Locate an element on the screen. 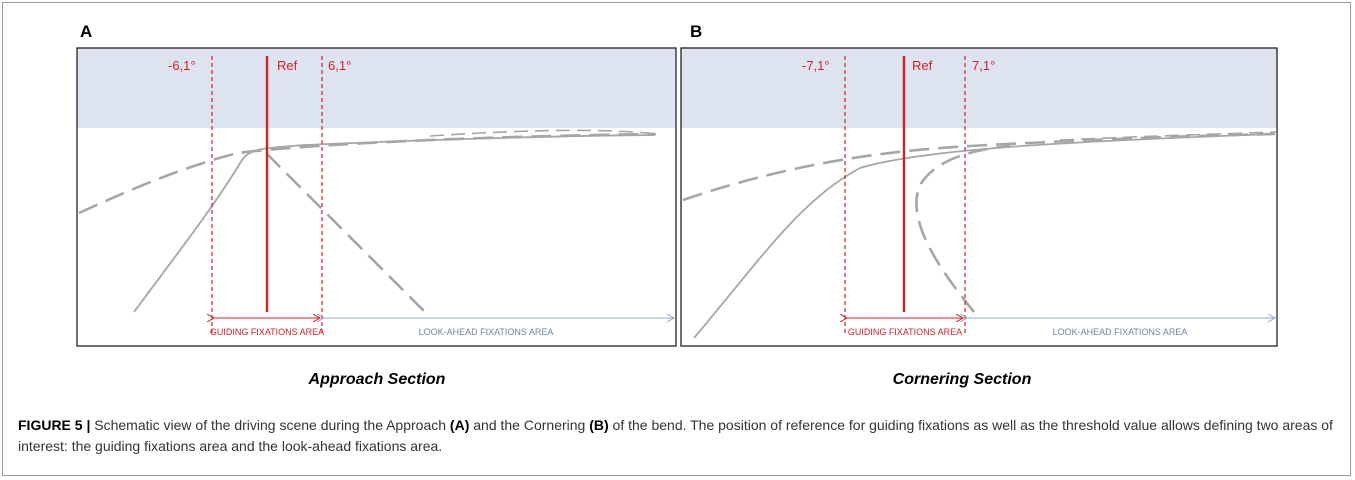 The image size is (1355, 480). panel-a-sky is located at coordinates (376, 88).